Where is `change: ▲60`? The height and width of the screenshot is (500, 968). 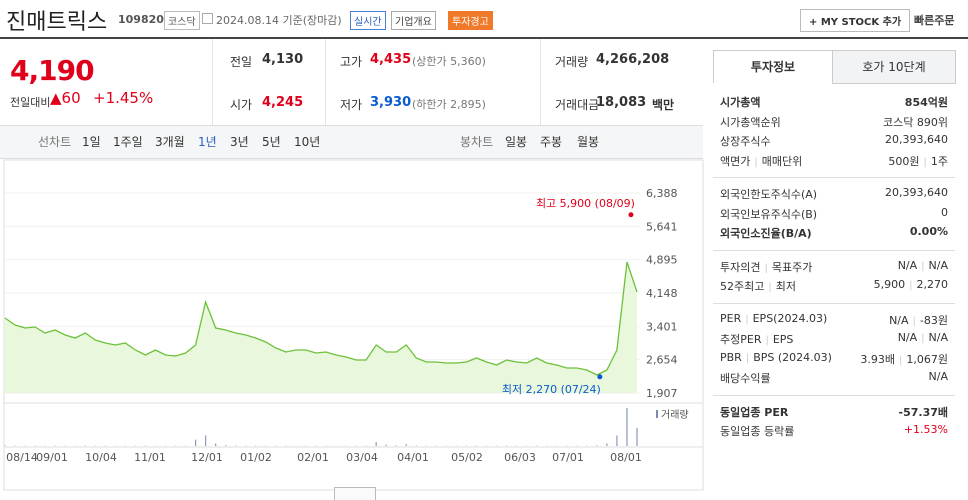 change: ▲60 is located at coordinates (65, 98).